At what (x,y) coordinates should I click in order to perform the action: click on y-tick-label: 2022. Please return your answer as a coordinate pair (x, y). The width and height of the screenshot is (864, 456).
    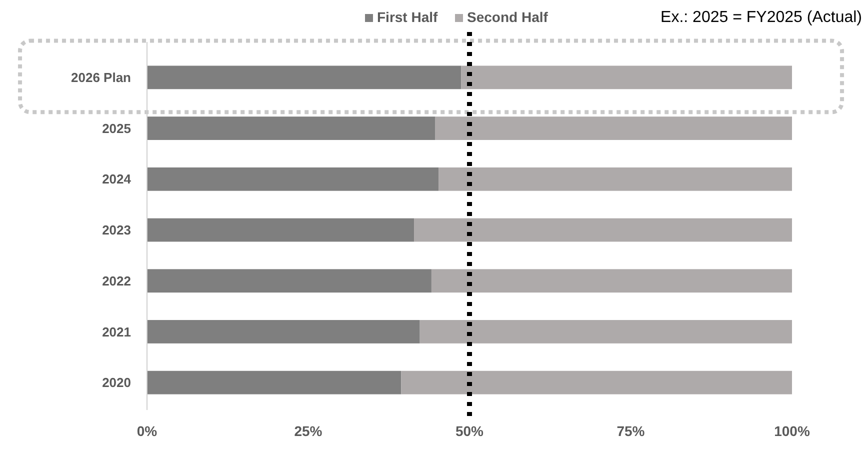
    Looking at the image, I should click on (116, 280).